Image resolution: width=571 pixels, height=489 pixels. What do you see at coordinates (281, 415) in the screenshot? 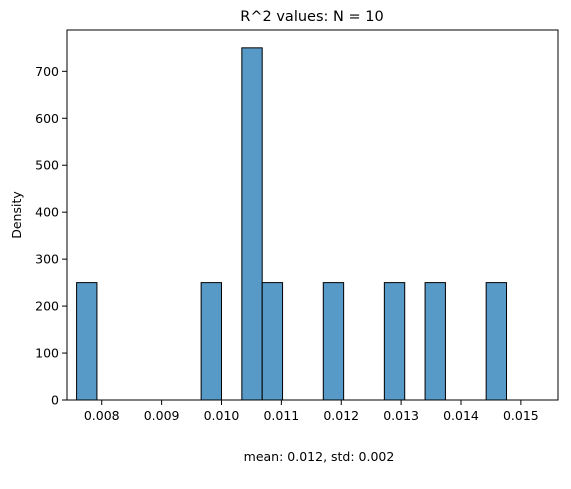
I see `x-tick-label: 0.011` at bounding box center [281, 415].